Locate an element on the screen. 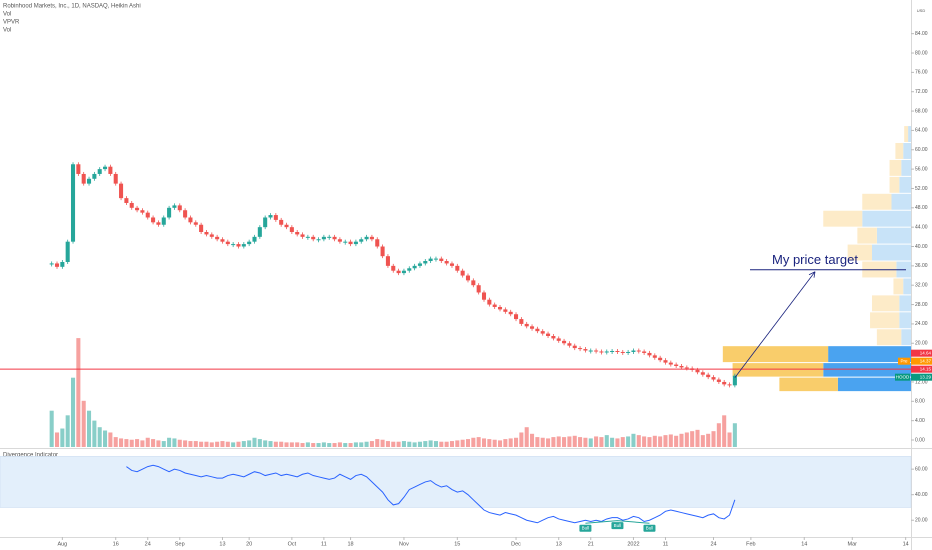 The image size is (932, 550). y-tick-label: 56.00 is located at coordinates (921, 169).